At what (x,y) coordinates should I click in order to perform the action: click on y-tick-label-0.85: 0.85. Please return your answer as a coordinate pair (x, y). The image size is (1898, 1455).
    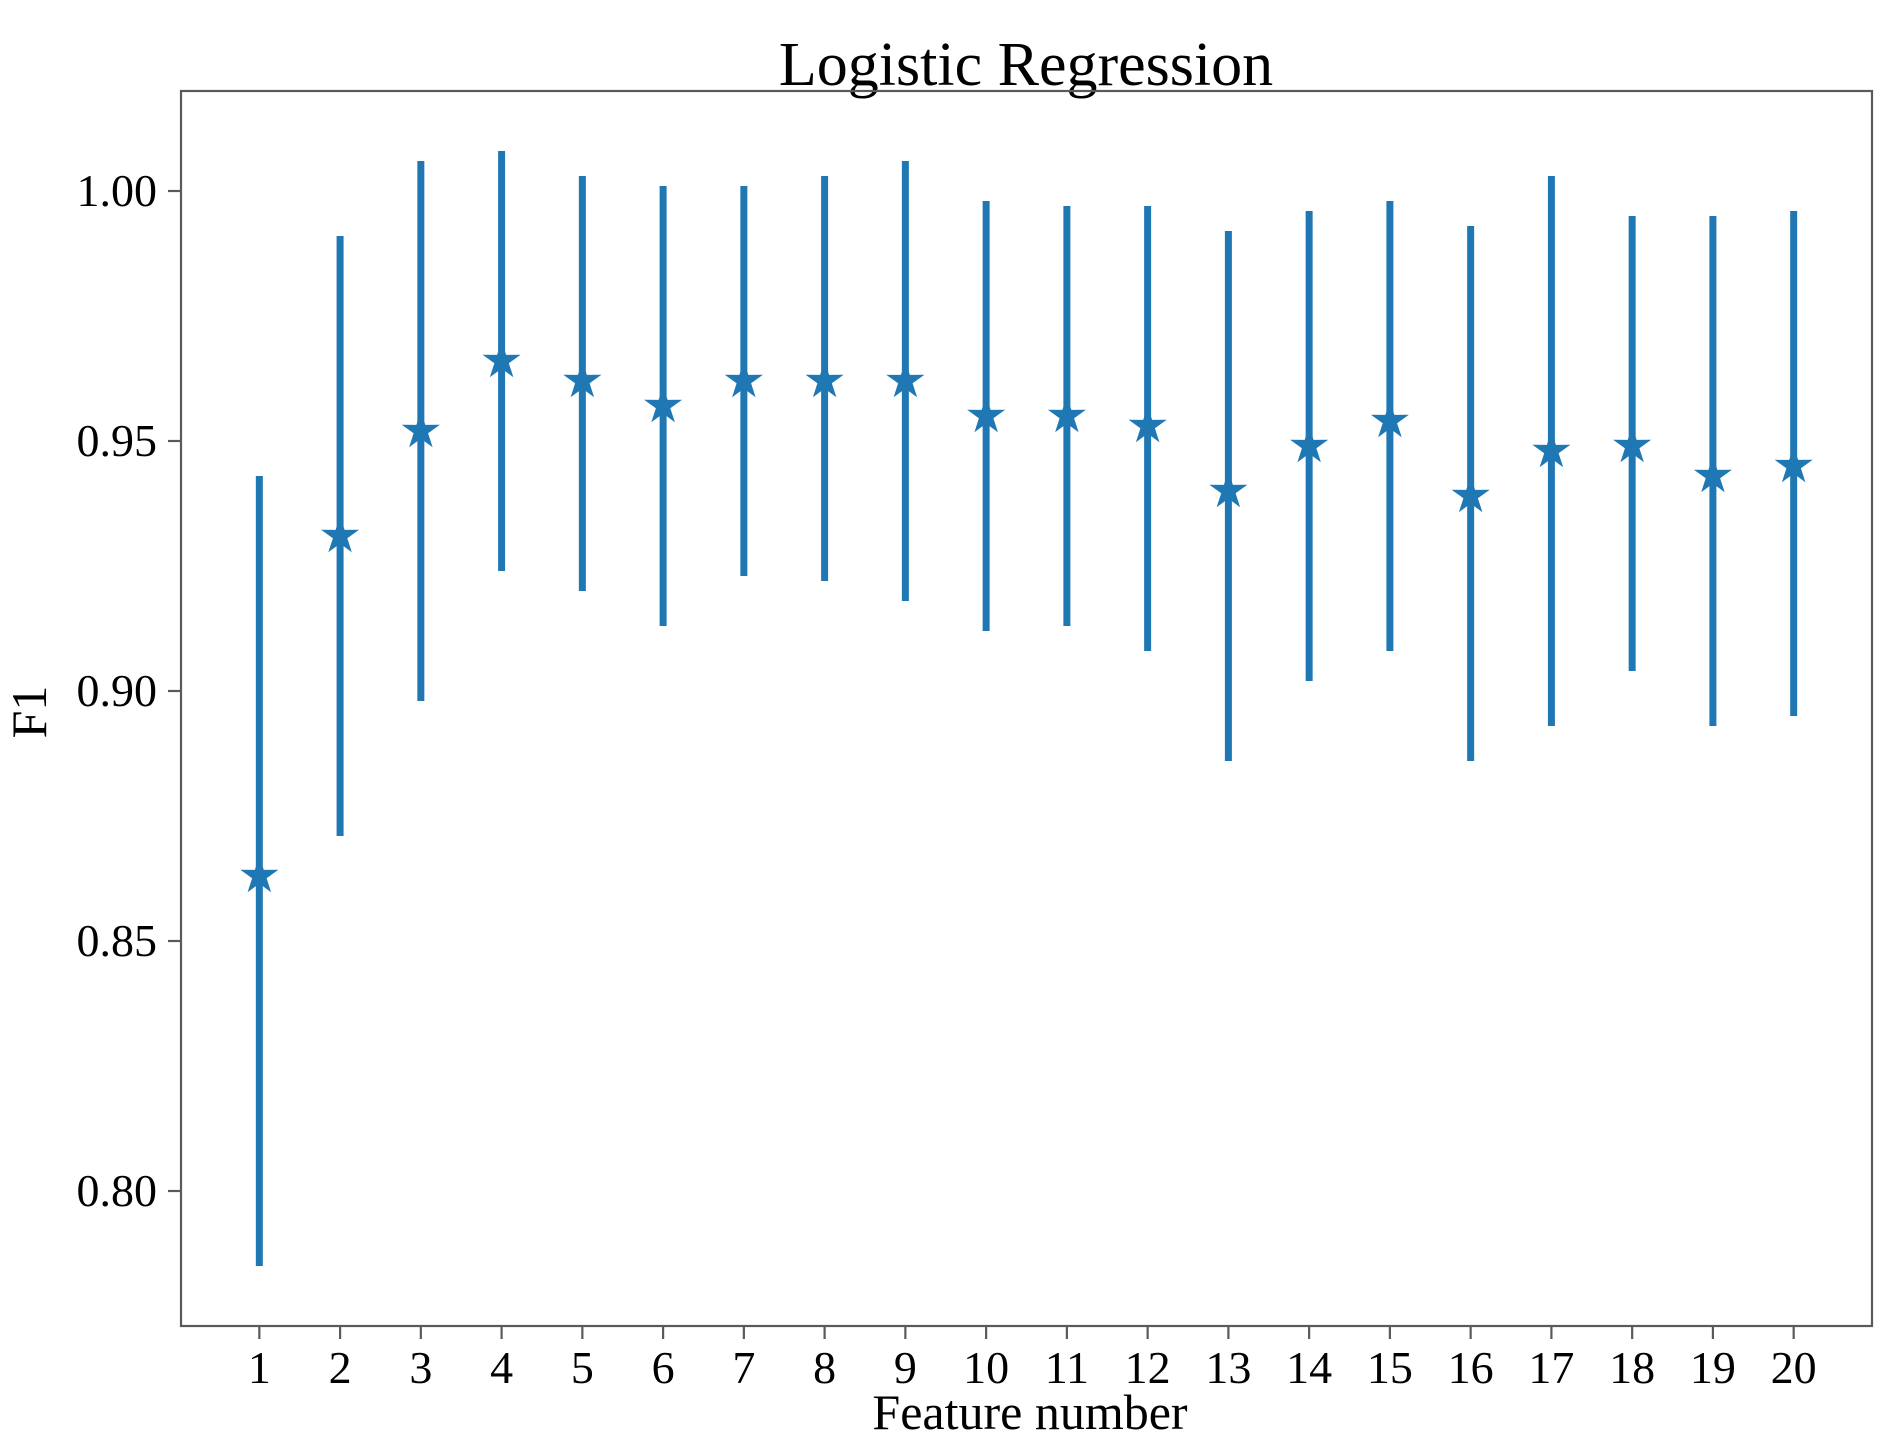
    Looking at the image, I should click on (117, 940).